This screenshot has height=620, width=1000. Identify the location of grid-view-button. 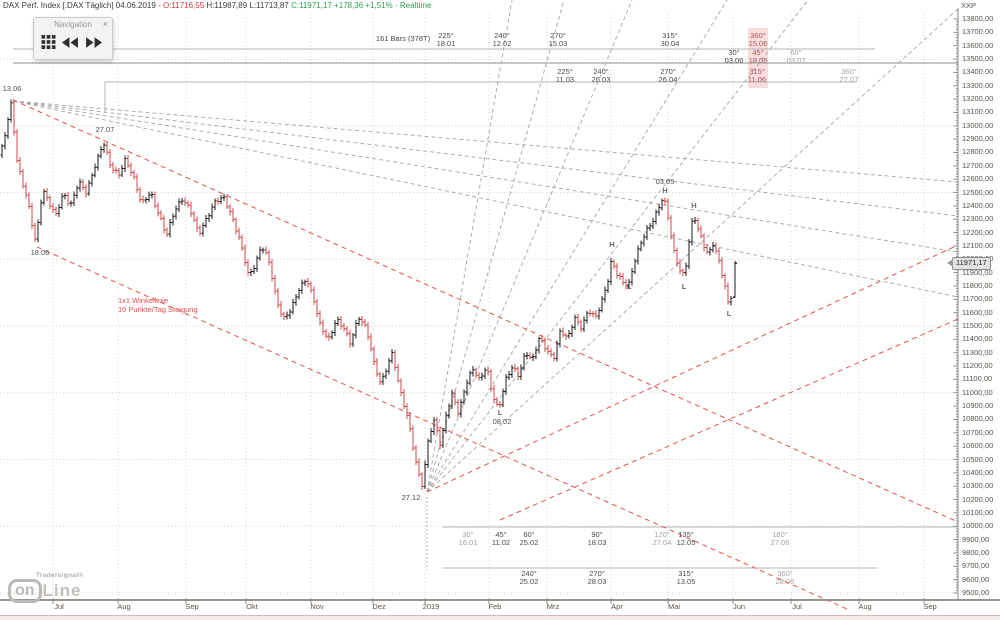
(48, 42).